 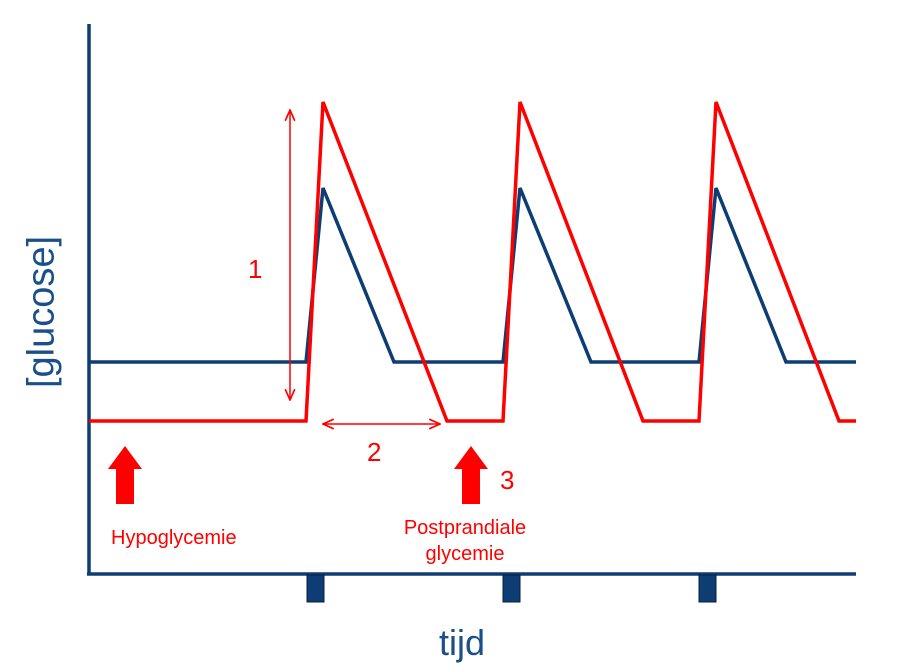 What do you see at coordinates (465, 528) in the screenshot?
I see `postprandiale-line-1: Postprandiale` at bounding box center [465, 528].